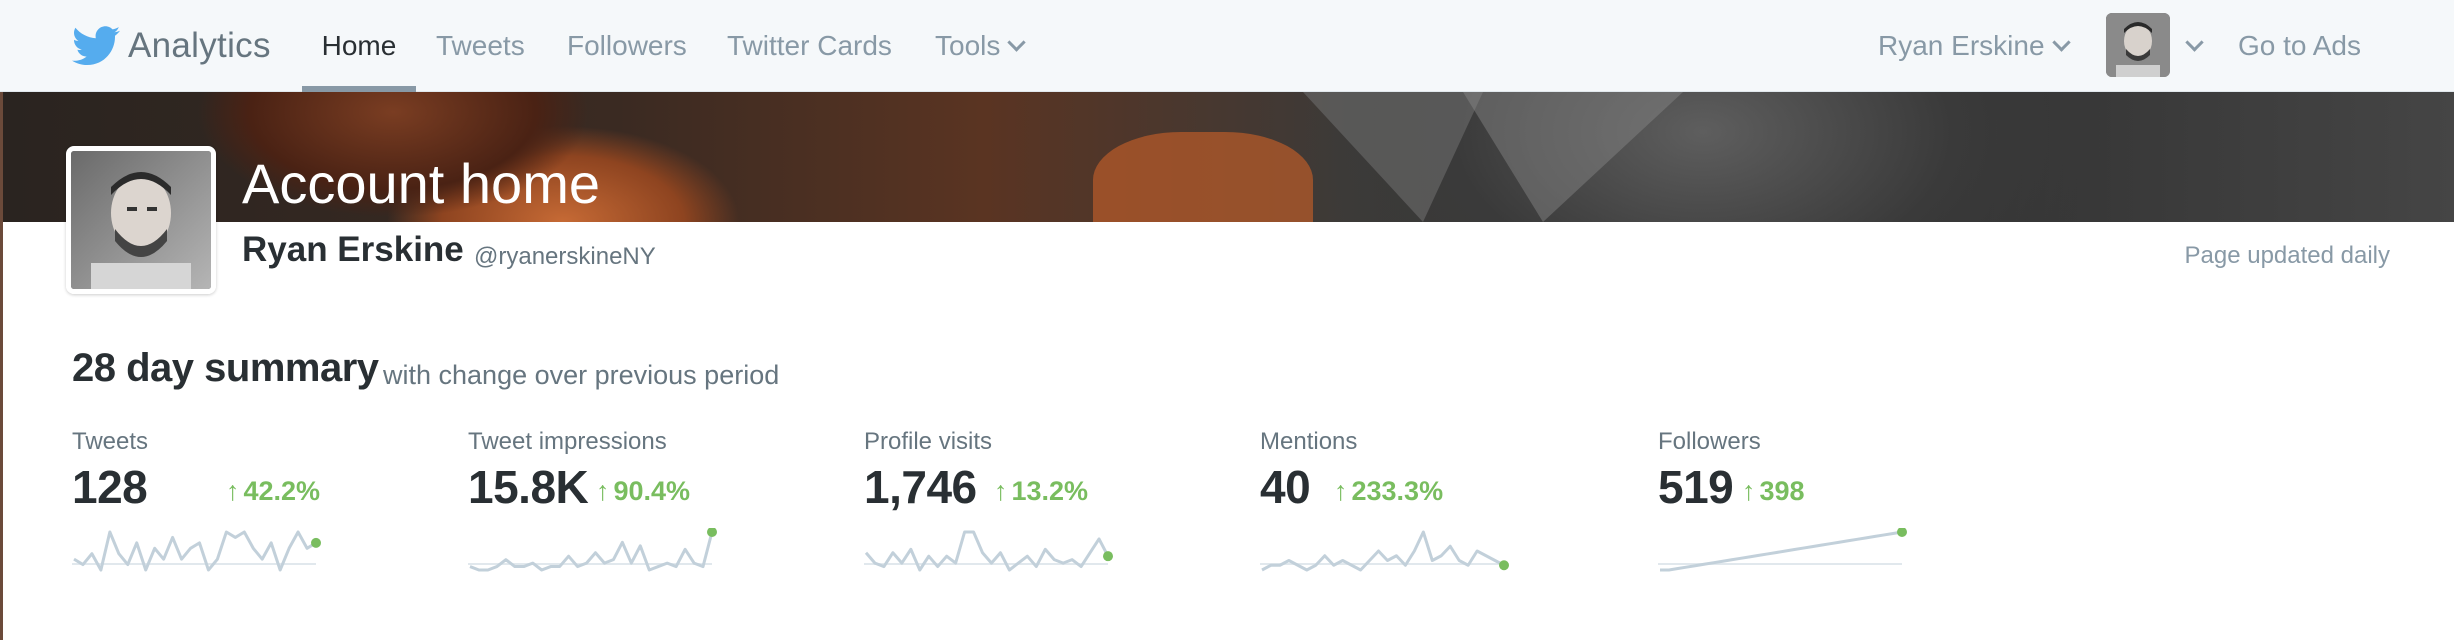  What do you see at coordinates (282, 491) in the screenshot?
I see `metric-change-value: 42.2%` at bounding box center [282, 491].